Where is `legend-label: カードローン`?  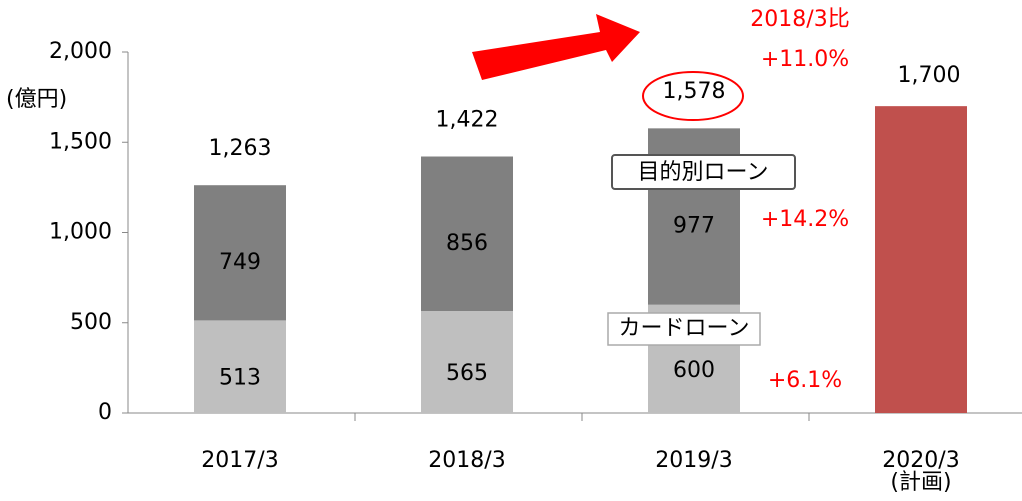 legend-label: カードローン is located at coordinates (684, 328).